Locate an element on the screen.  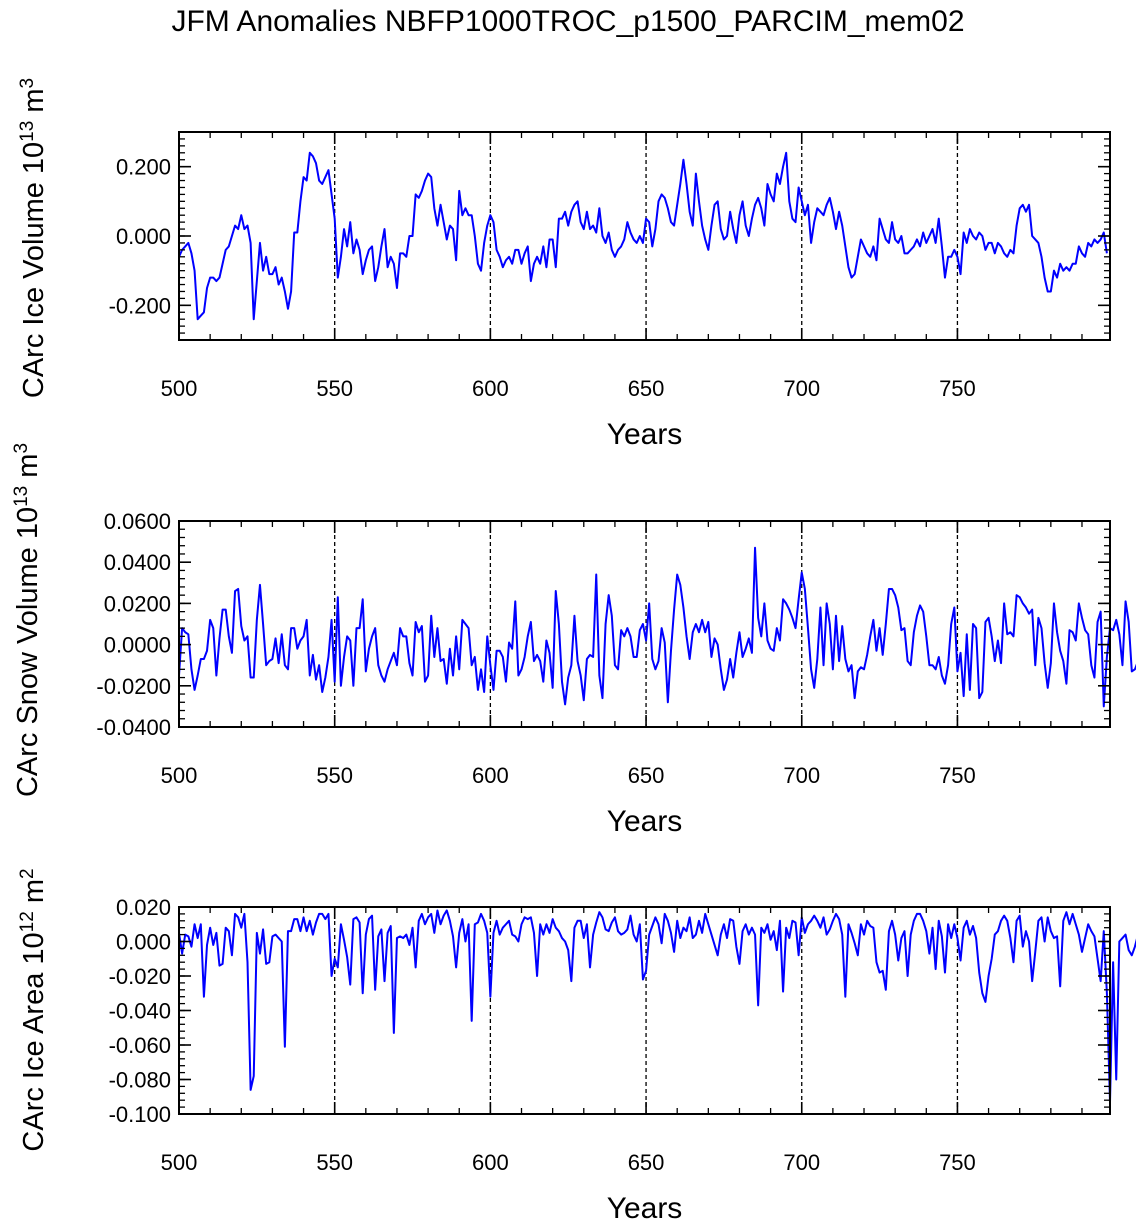
y-tick-label: -0.0400 is located at coordinates (133, 727).